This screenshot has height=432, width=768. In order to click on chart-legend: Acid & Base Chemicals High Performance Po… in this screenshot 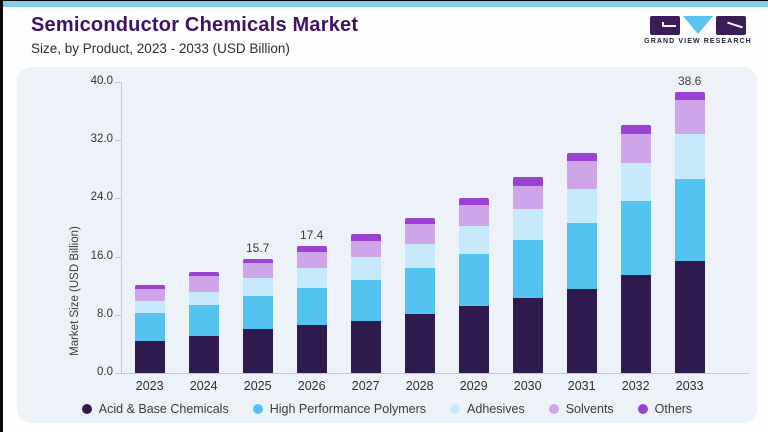, I will do `click(385, 409)`.